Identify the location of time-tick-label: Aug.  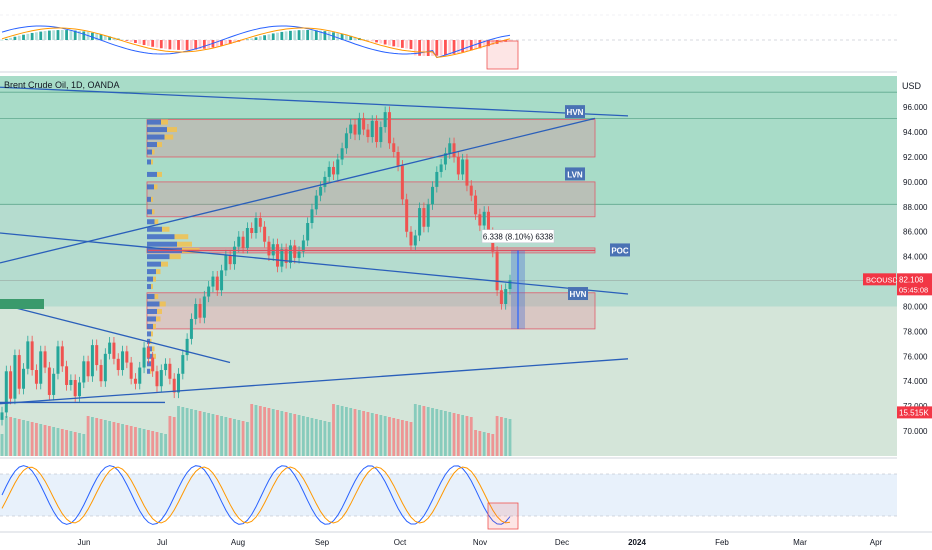
(238, 542).